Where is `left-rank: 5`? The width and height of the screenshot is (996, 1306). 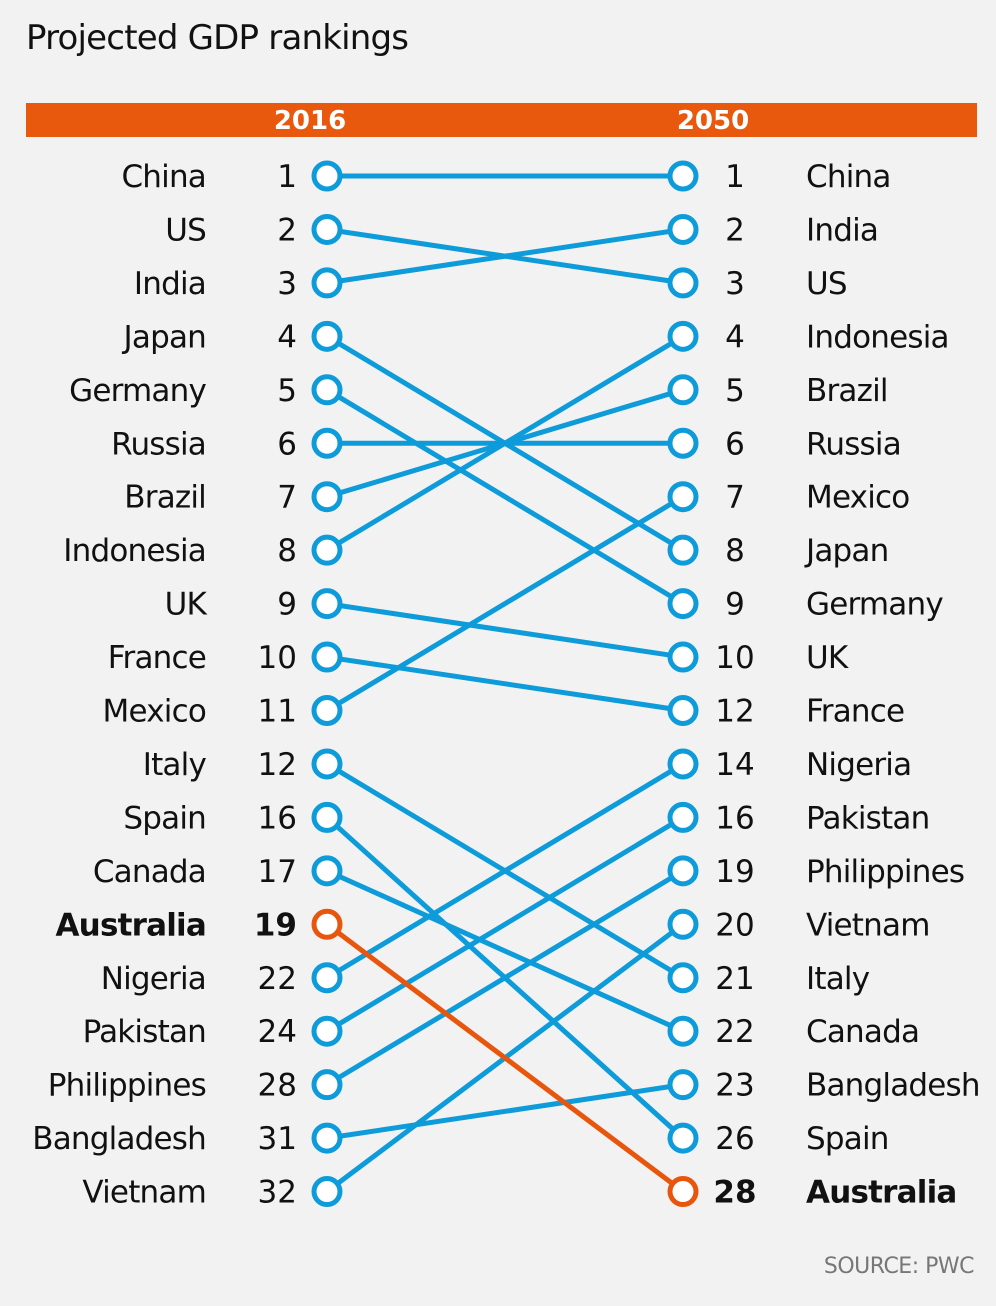
left-rank: 5 is located at coordinates (287, 391).